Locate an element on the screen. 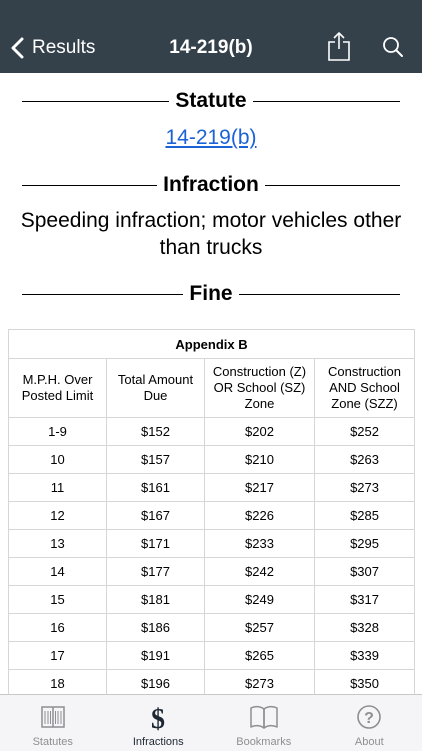  table-cell: $152 is located at coordinates (156, 432).